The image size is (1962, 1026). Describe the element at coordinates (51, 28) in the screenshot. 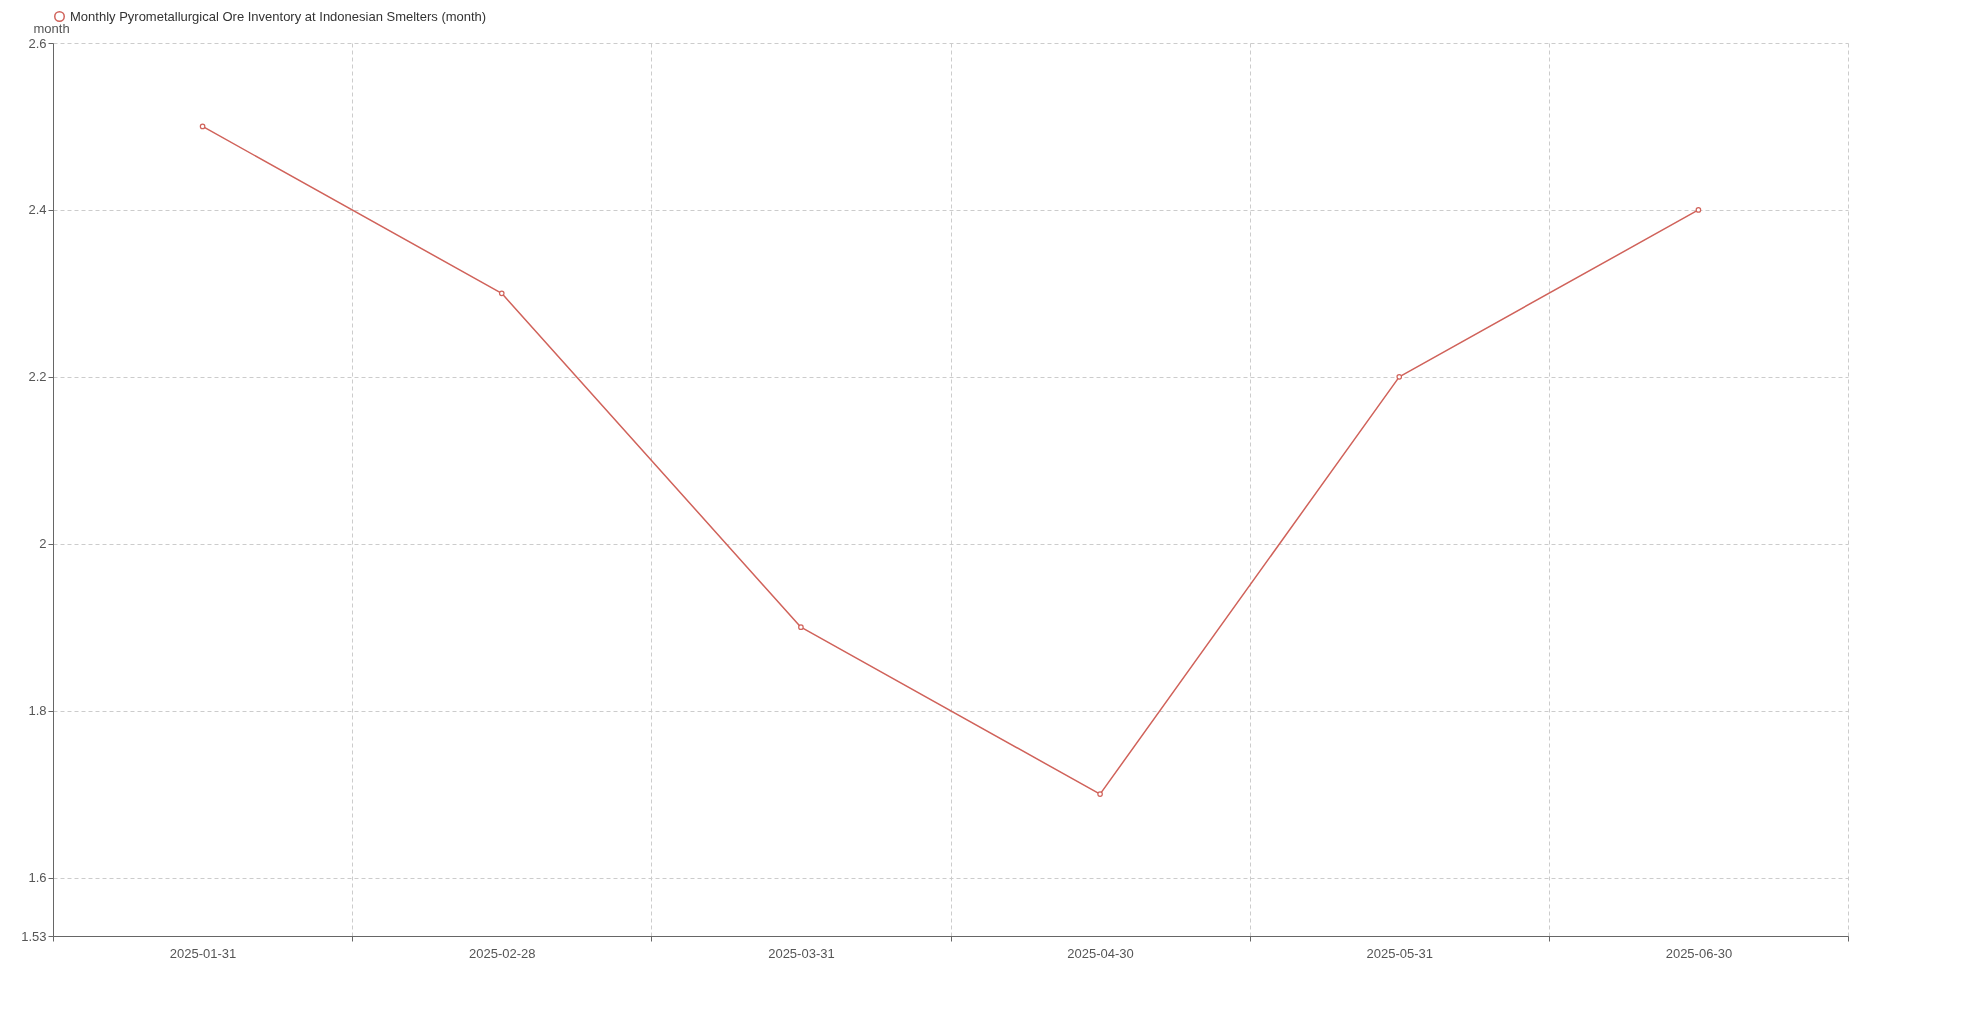

I see `y-axis-title: month` at that location.